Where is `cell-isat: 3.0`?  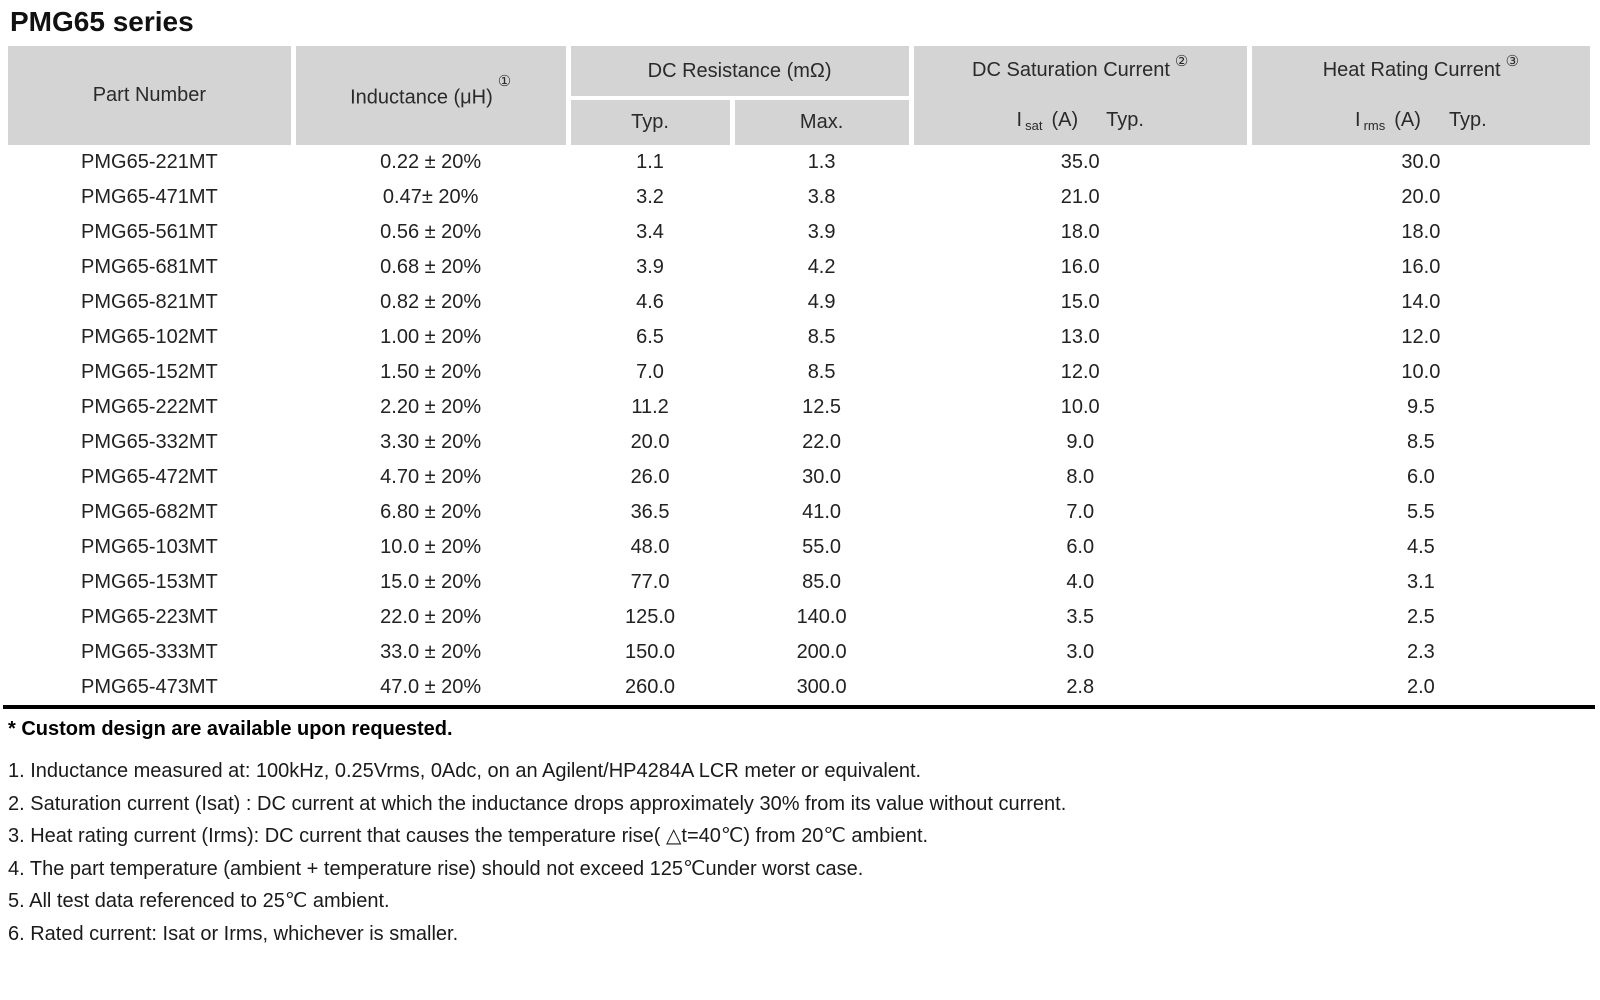
cell-isat: 3.0 is located at coordinates (1080, 652).